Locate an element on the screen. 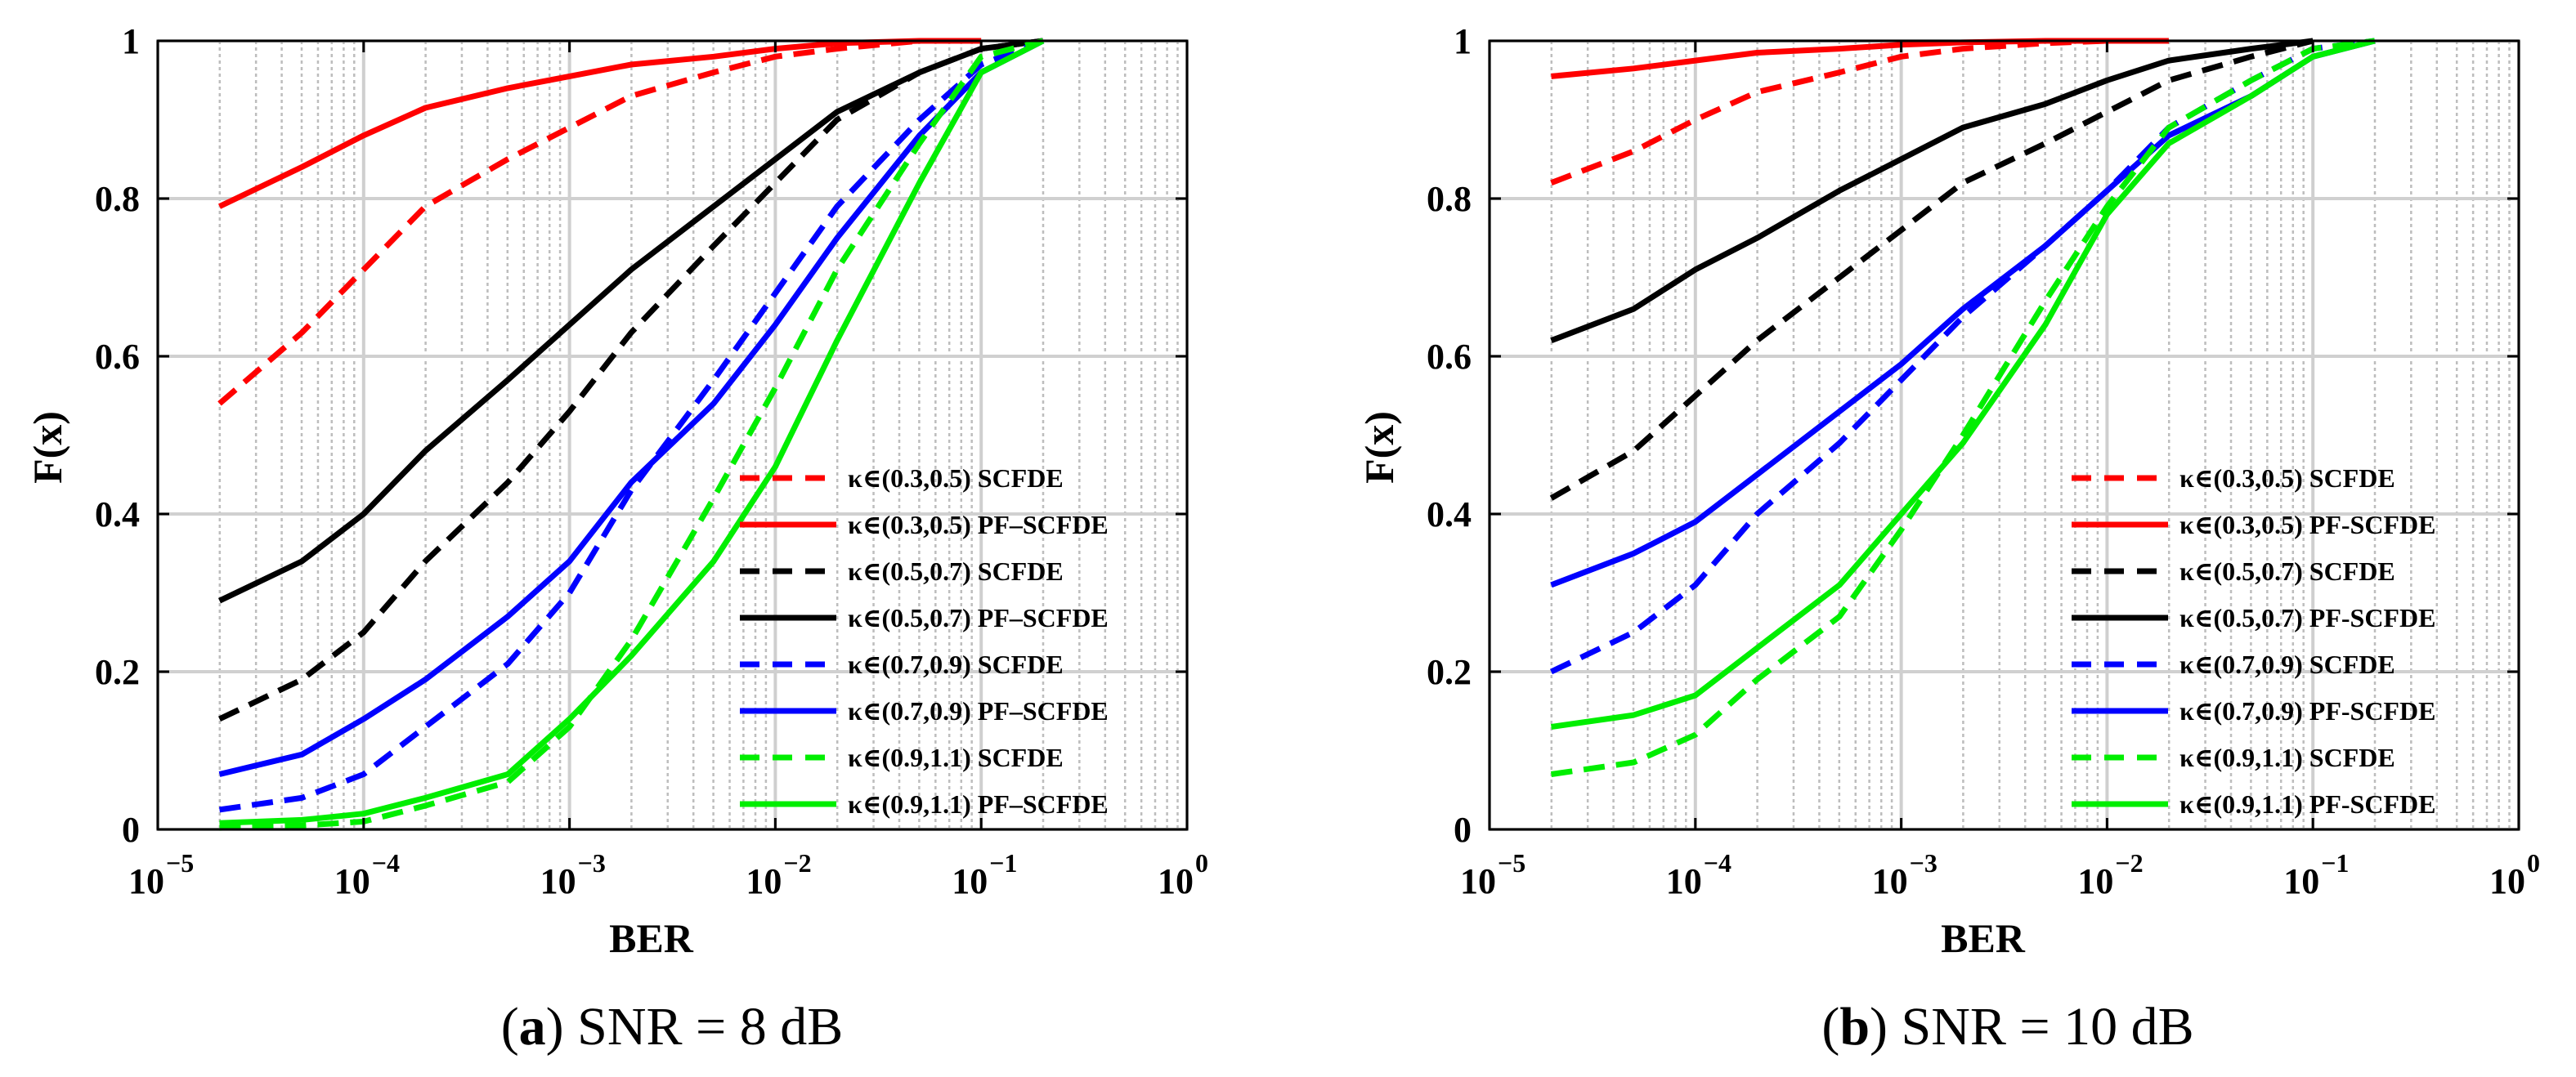  legend-entry-8: κ∈(0.9,1.1) PF–SCFDE is located at coordinates (979, 804).